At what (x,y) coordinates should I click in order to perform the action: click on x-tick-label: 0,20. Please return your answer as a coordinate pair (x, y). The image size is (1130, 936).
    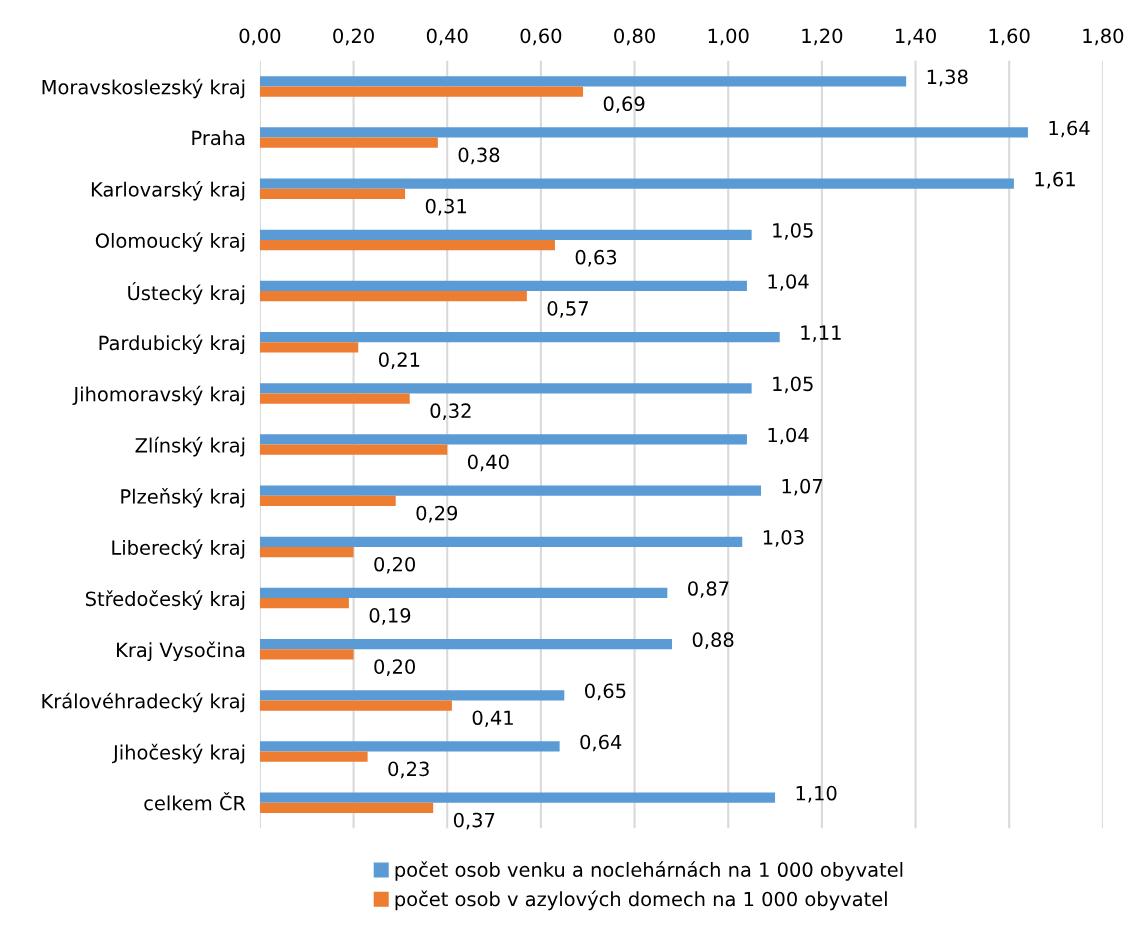
    Looking at the image, I should click on (353, 37).